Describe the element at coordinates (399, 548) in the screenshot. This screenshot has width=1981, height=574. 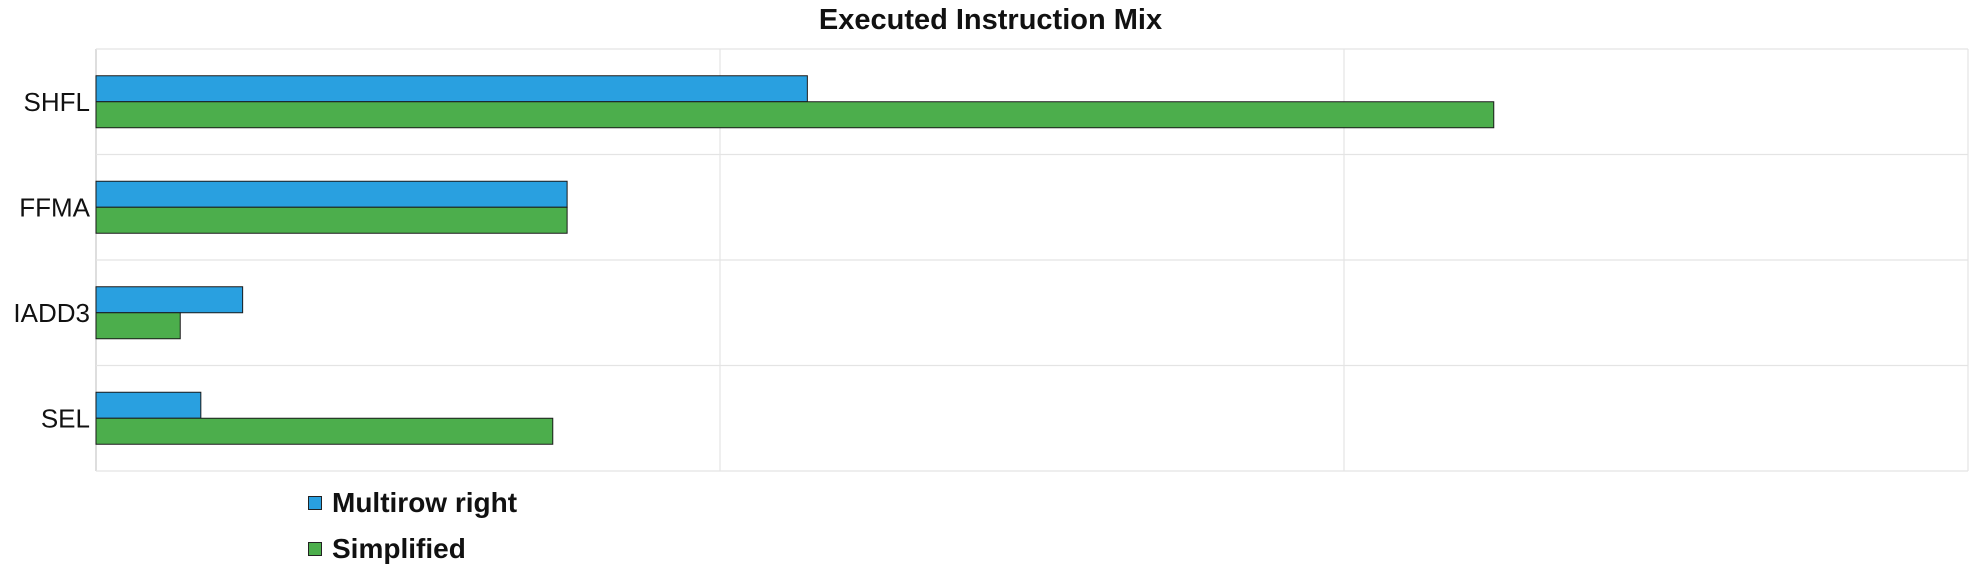
I see `legend-label: Simplified` at that location.